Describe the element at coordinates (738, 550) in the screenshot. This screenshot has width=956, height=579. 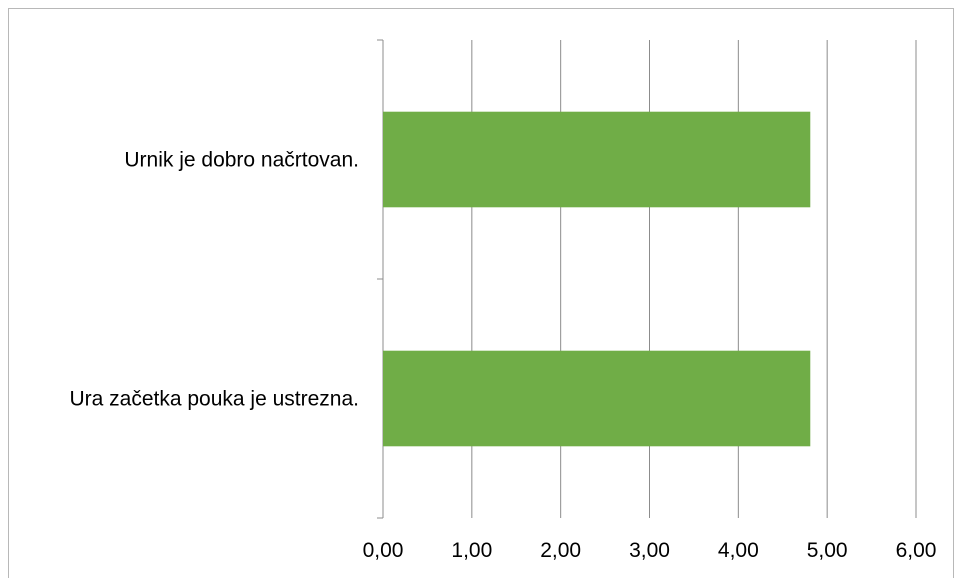
I see `x-tick-label: 4,00` at that location.